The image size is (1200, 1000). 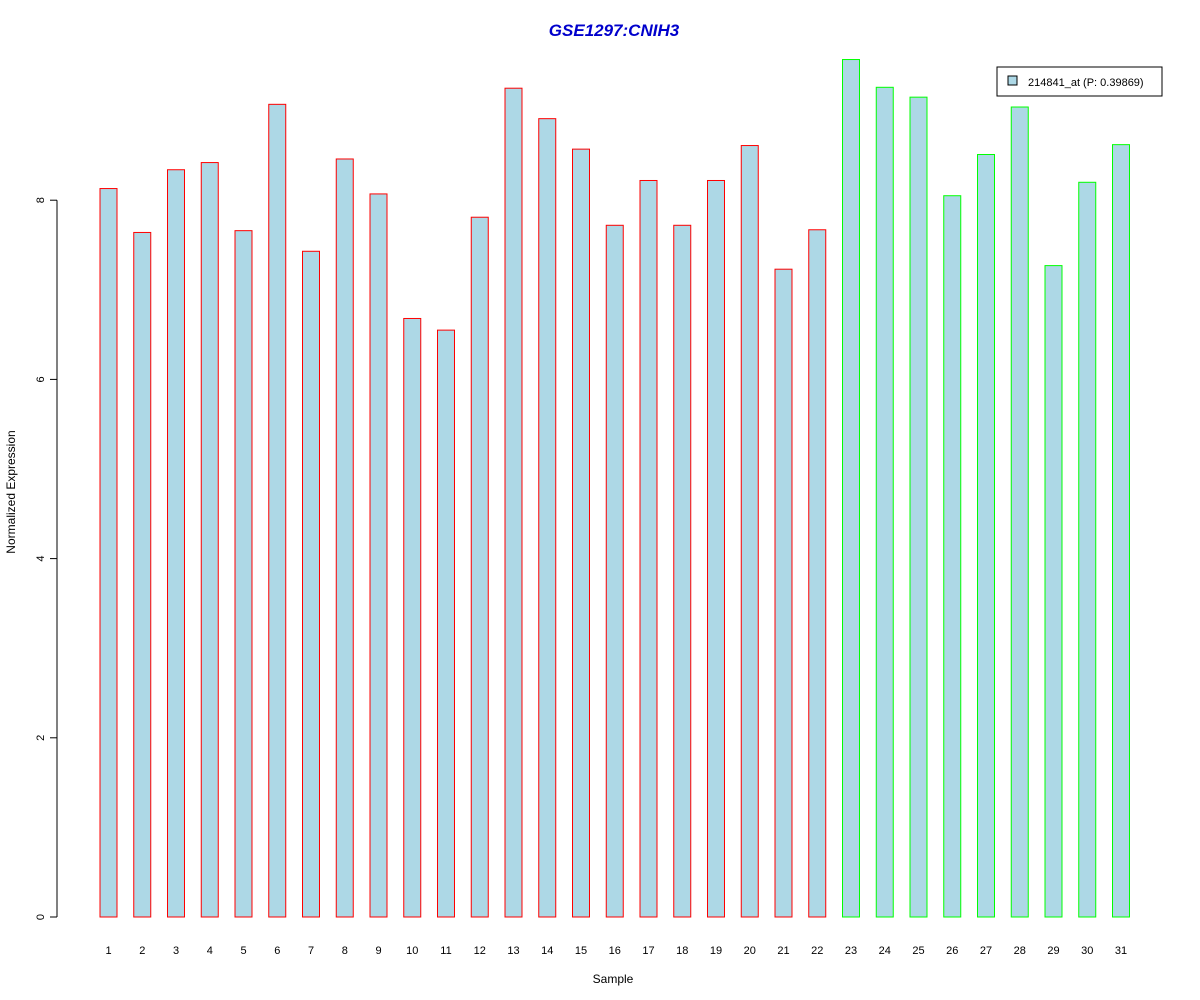 I want to click on x-tick-label: 20, so click(x=750, y=951).